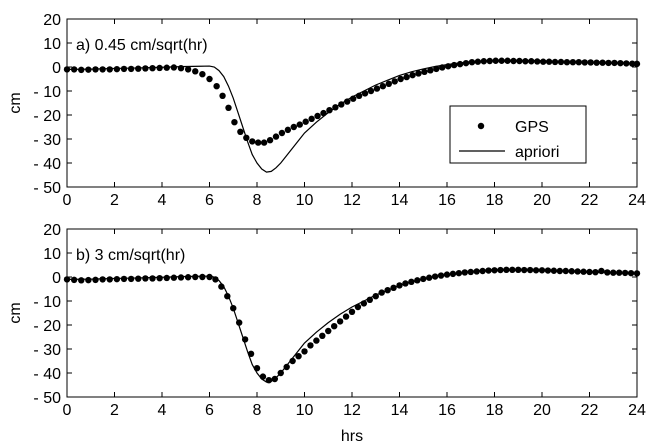 This screenshot has width=647, height=446. What do you see at coordinates (447, 200) in the screenshot?
I see `panel-a-x-tick-label: 16` at bounding box center [447, 200].